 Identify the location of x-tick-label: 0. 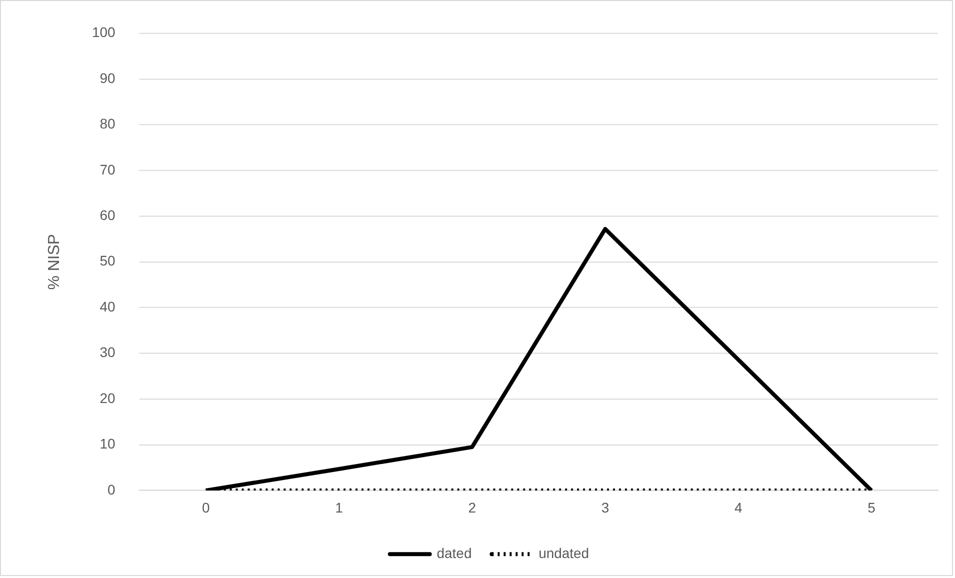
(206, 508).